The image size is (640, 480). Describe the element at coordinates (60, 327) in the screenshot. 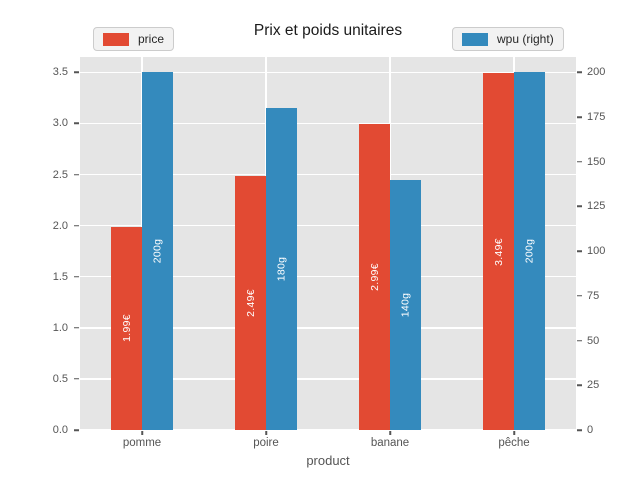

I see `left-tick-label: 1.0` at that location.